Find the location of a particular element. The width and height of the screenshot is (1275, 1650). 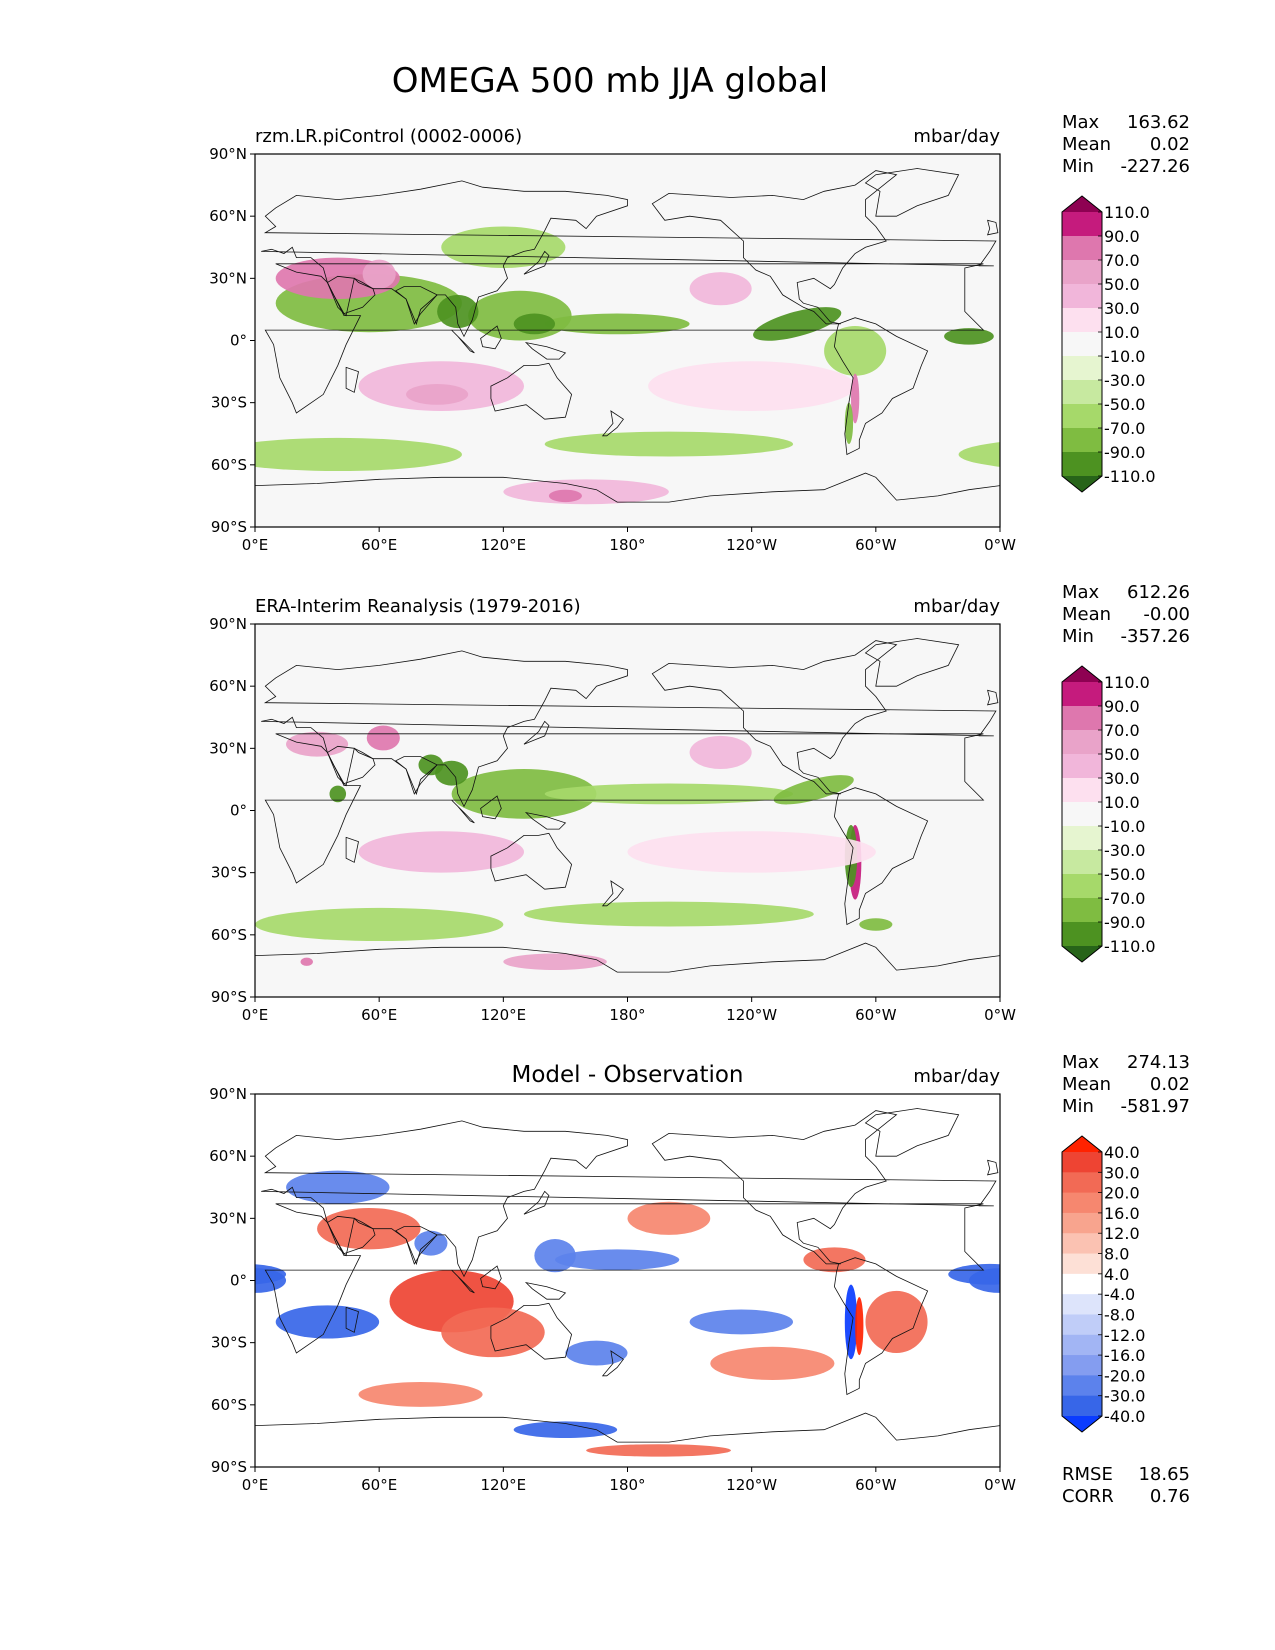

colorbar-label: 8.0 is located at coordinates (1116, 1254).